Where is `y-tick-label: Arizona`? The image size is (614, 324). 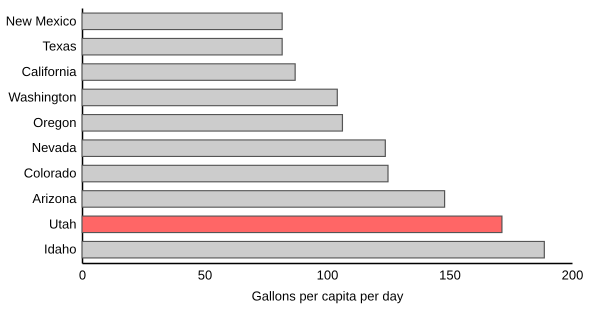 y-tick-label: Arizona is located at coordinates (55, 198).